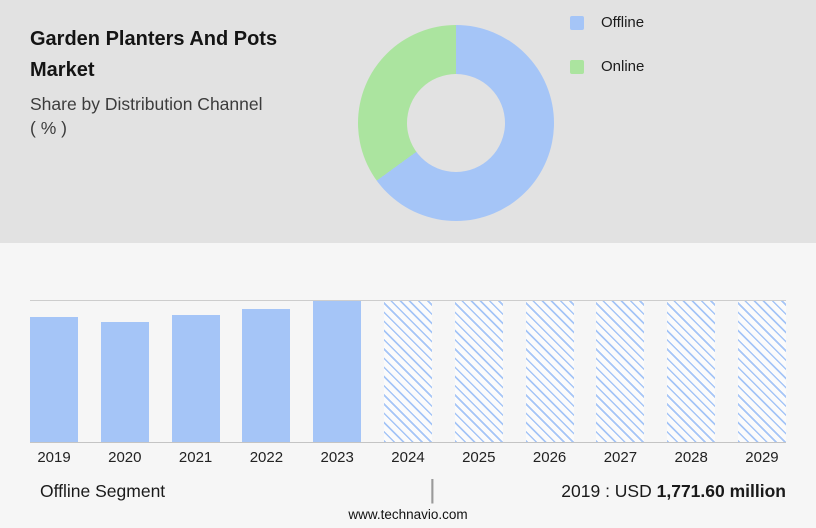  I want to click on bar-2029, so click(761, 371).